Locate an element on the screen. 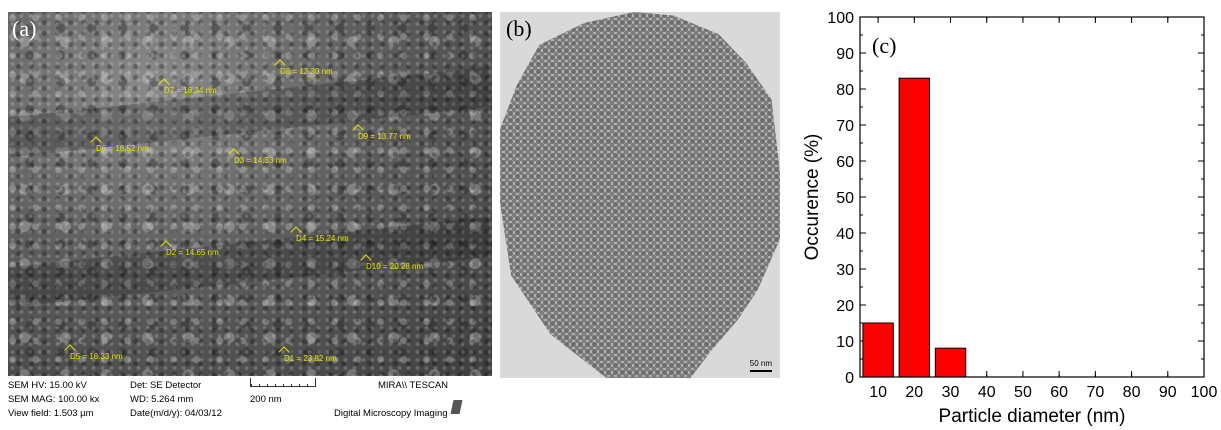  x-tick-label: 90 is located at coordinates (1168, 392).